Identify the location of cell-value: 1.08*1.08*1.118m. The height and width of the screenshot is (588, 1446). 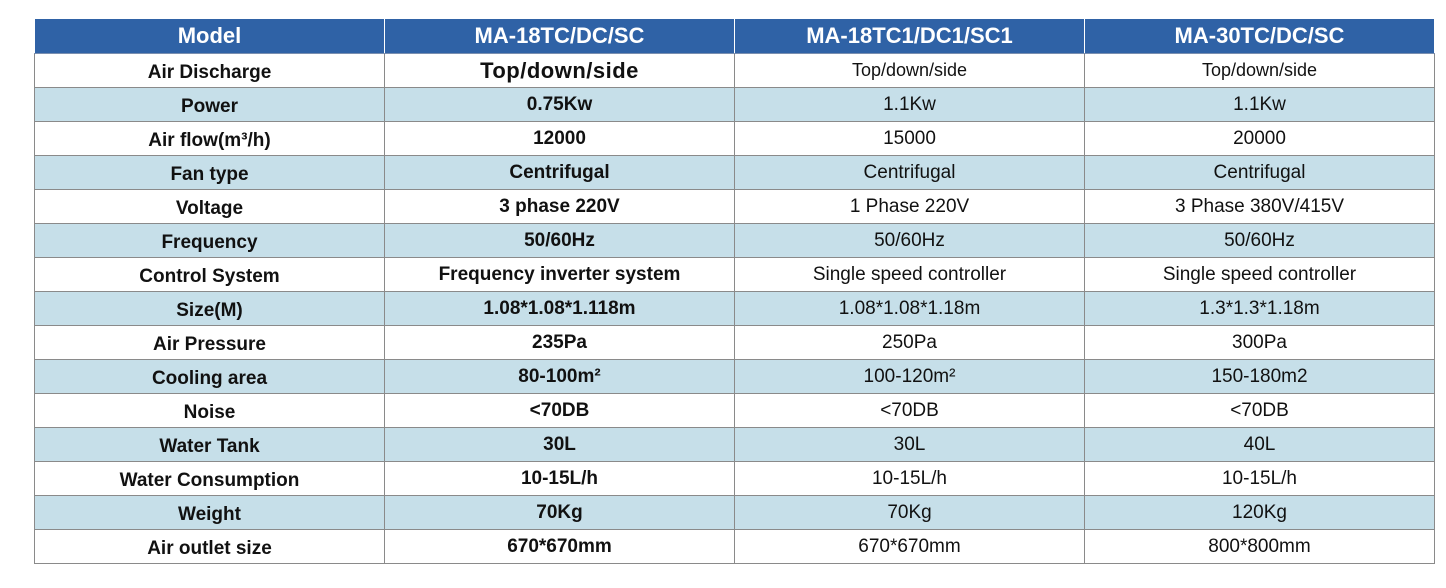
(559, 308).